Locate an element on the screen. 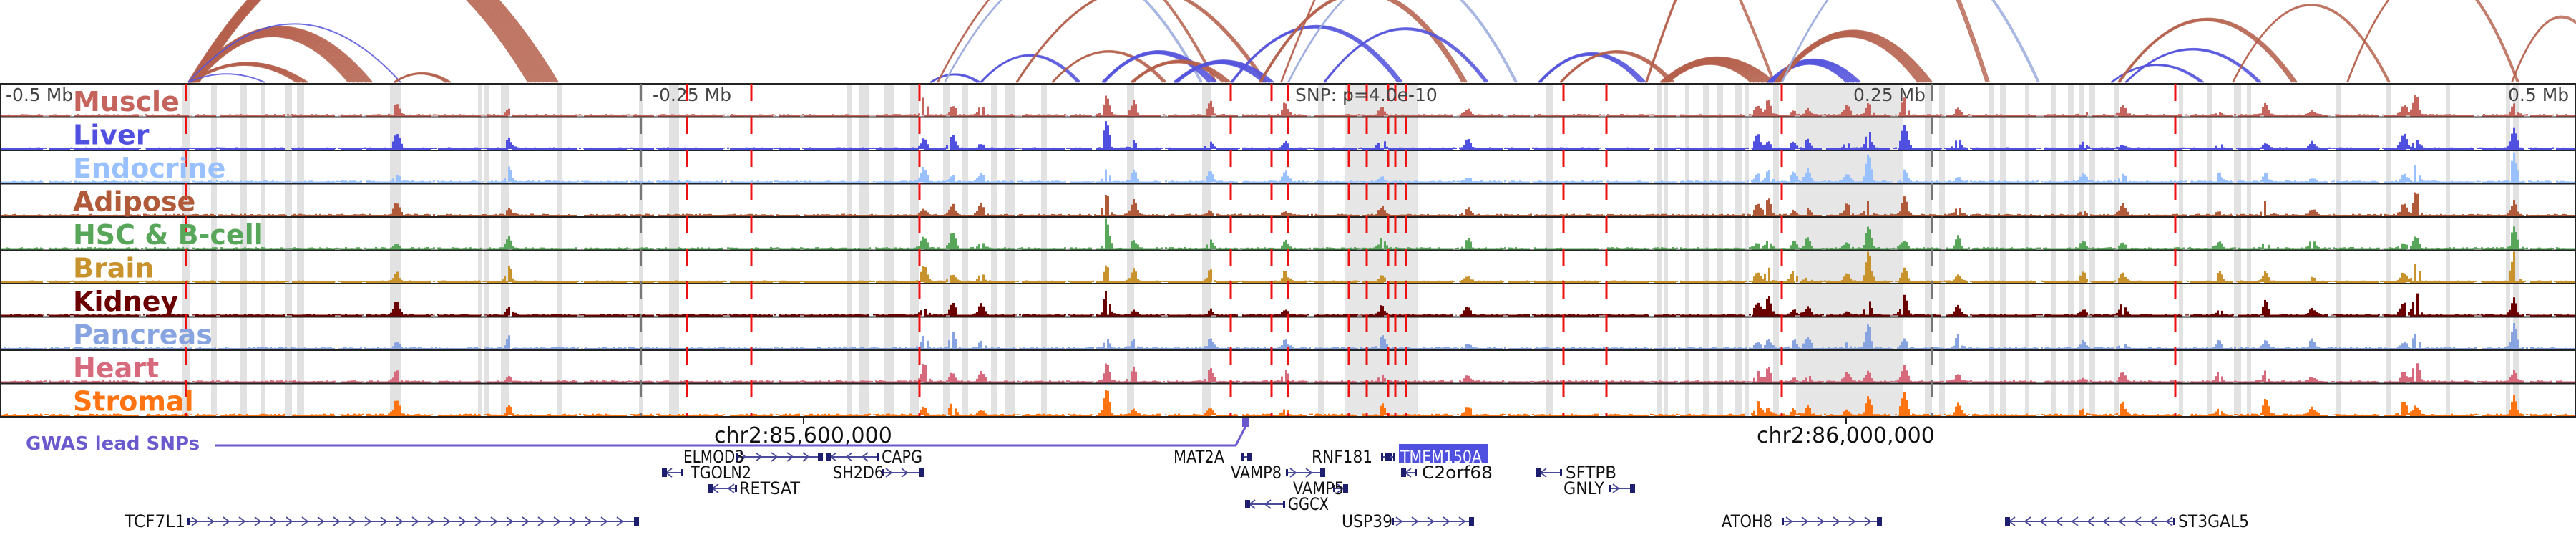  gene-tmem150a: TMEM150A is located at coordinates (1436, 455).